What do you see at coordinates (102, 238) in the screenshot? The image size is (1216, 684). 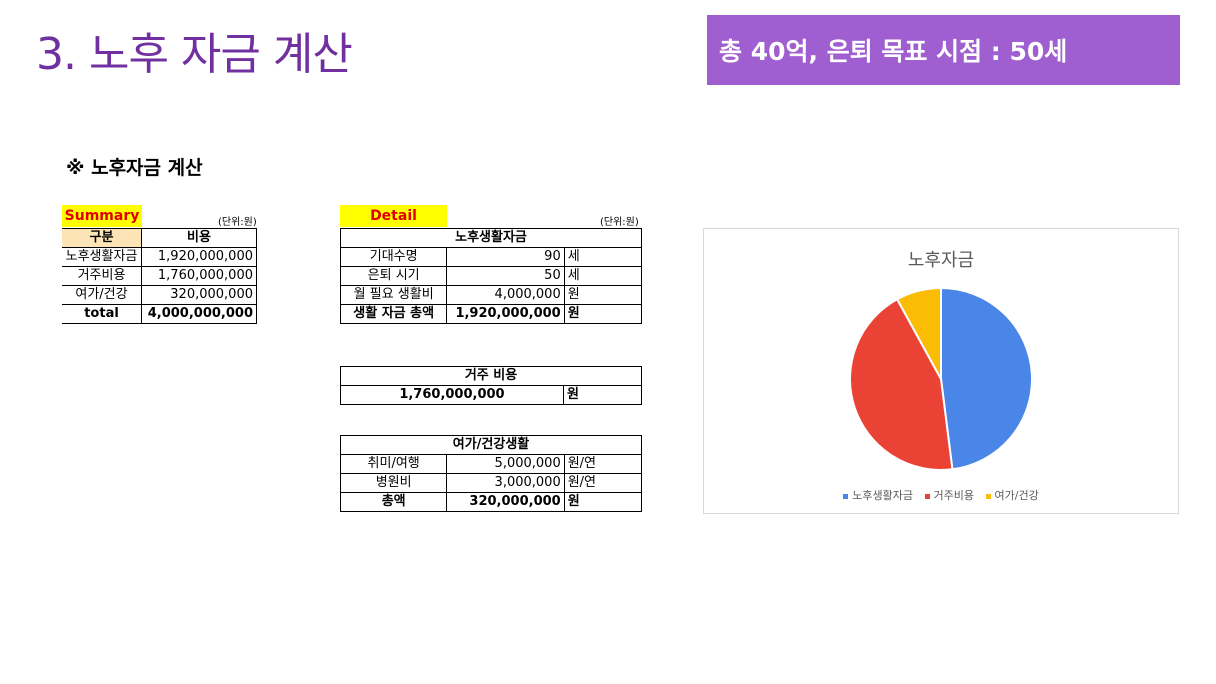 I see `summary-header-label: 구분` at bounding box center [102, 238].